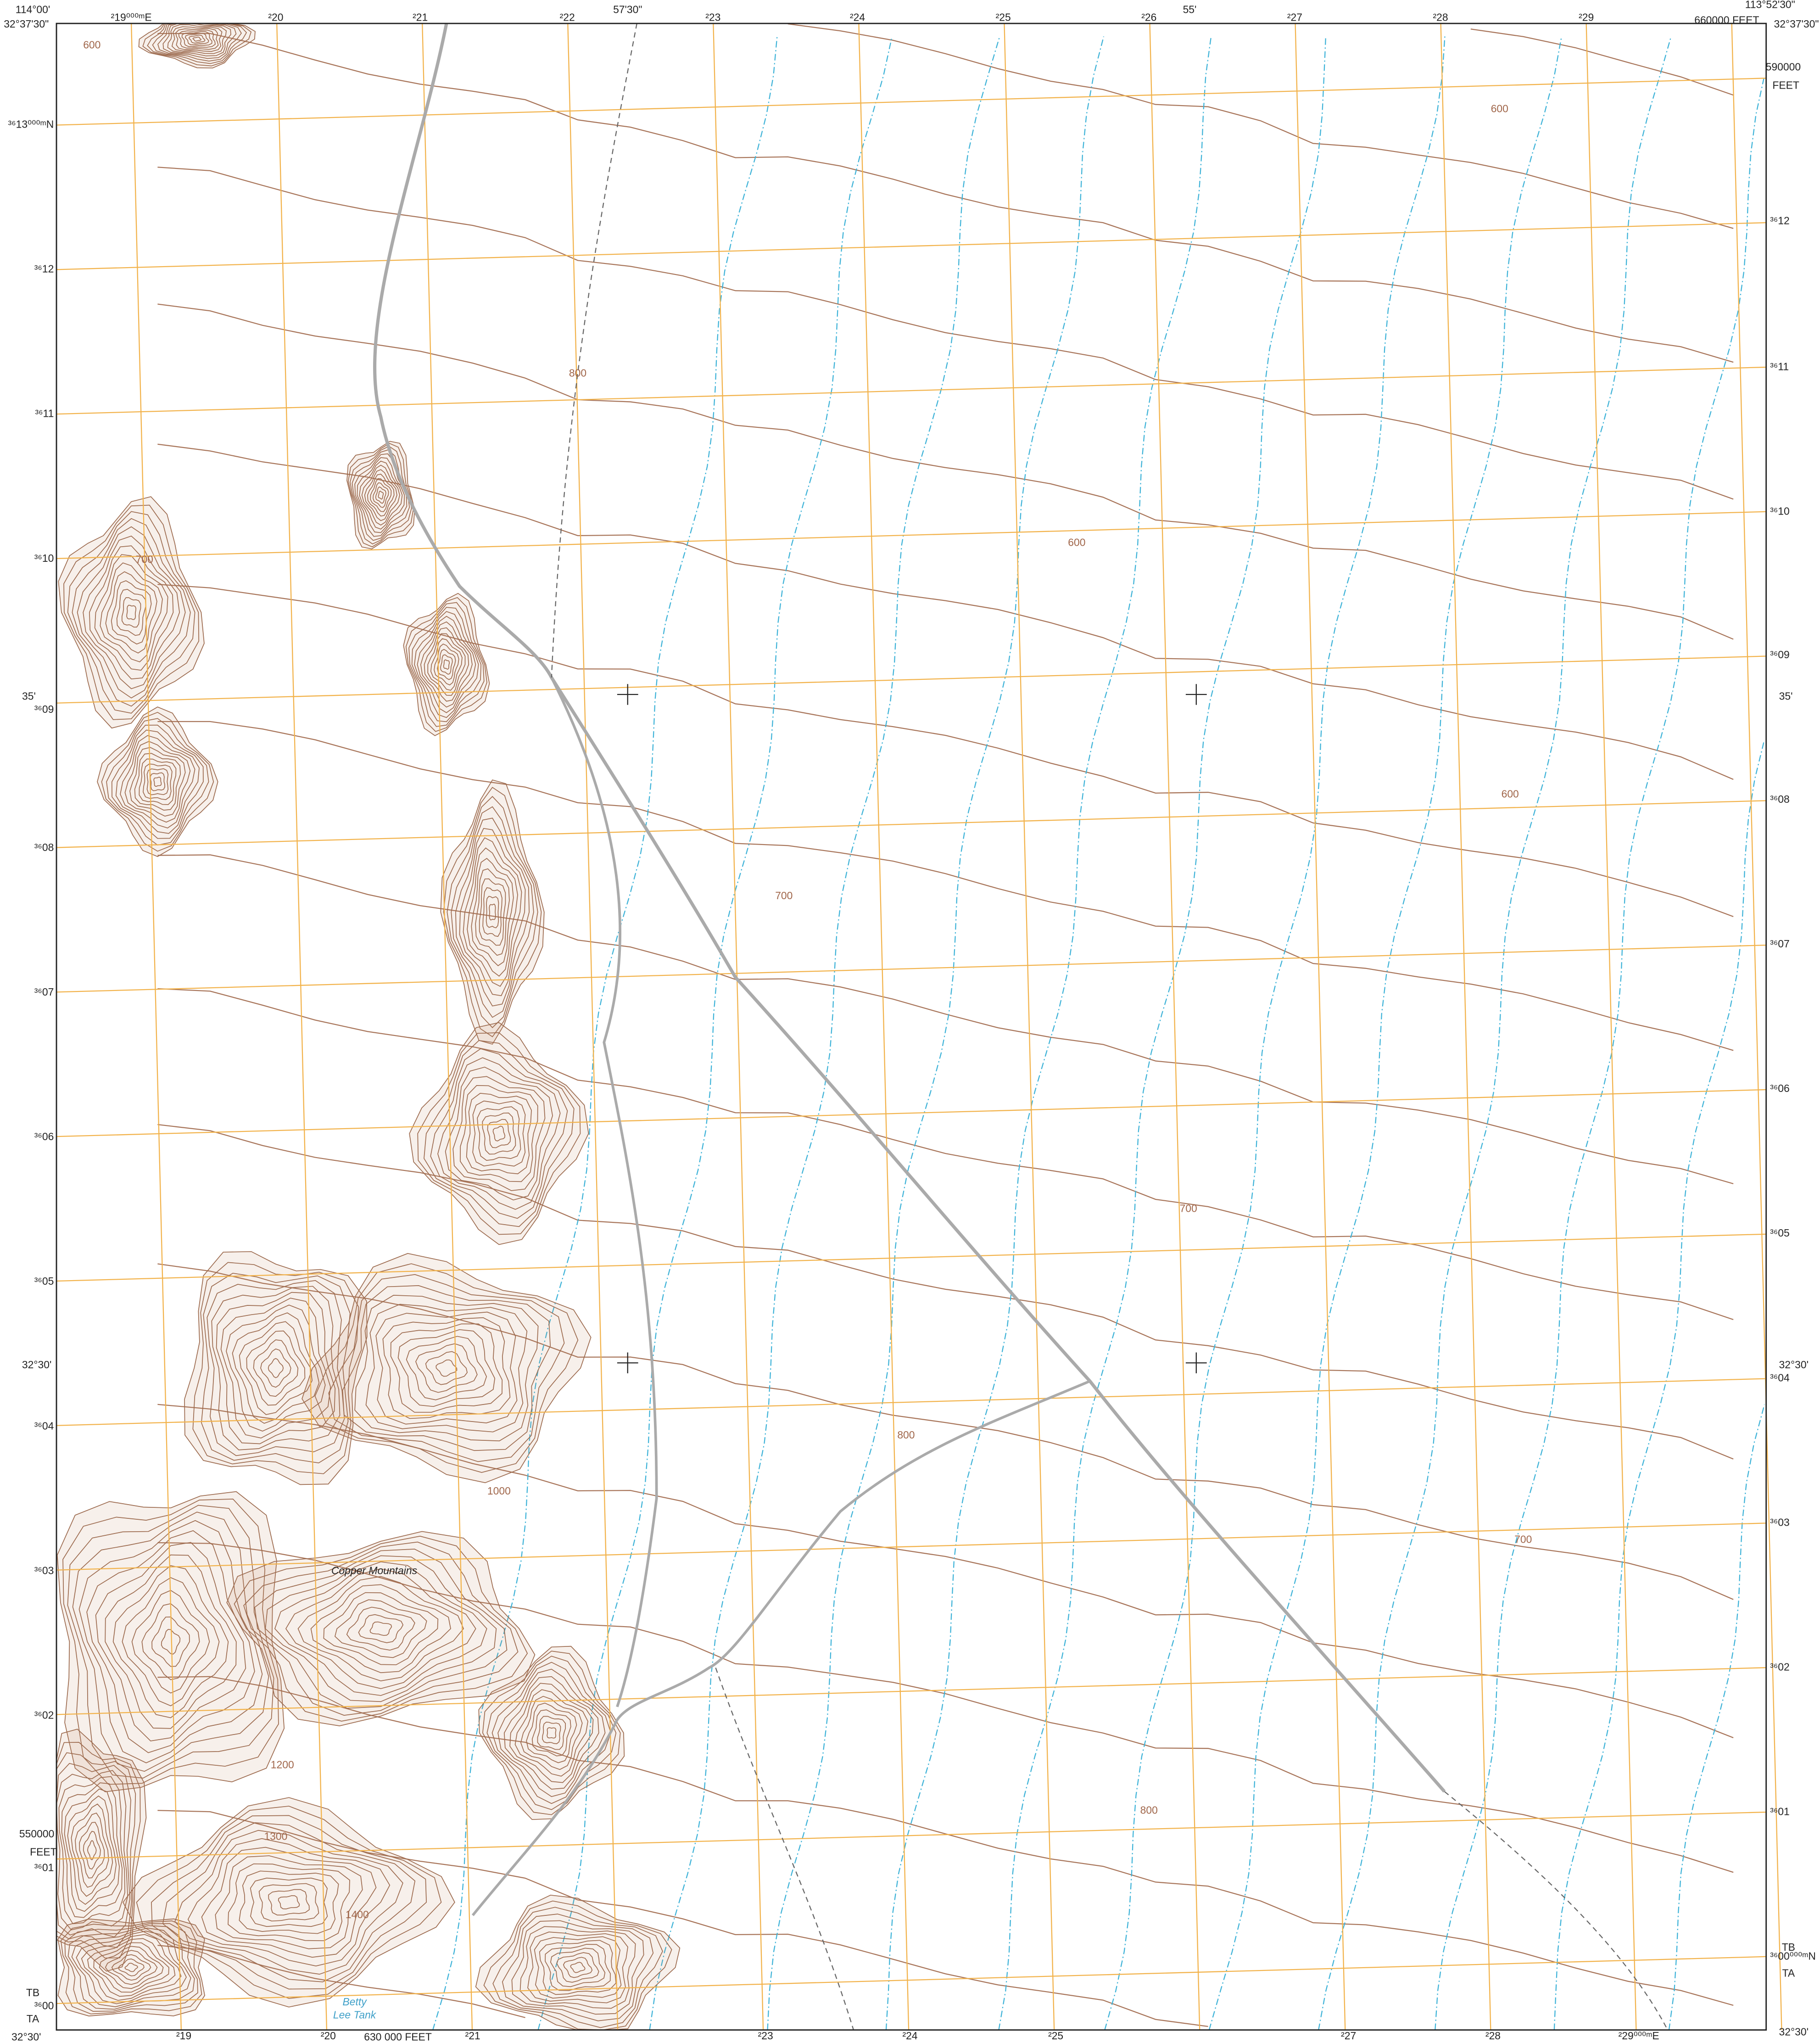 The image size is (1820, 2043). I want to click on place-name: Betty, so click(355, 2002).